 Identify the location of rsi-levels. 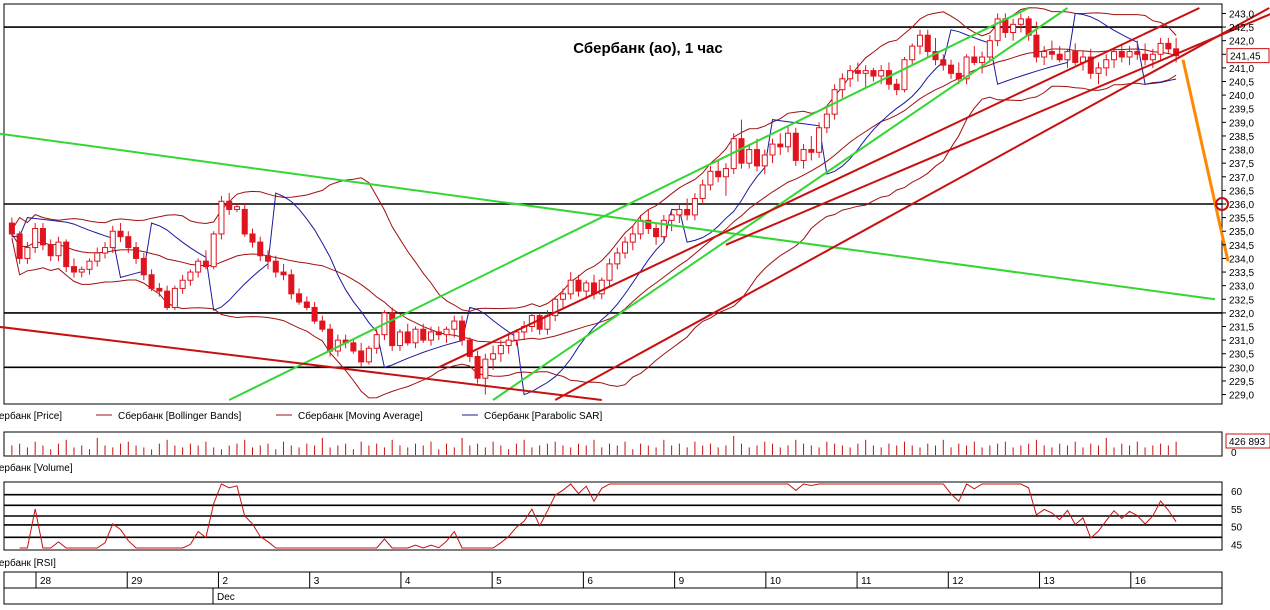
(613, 516).